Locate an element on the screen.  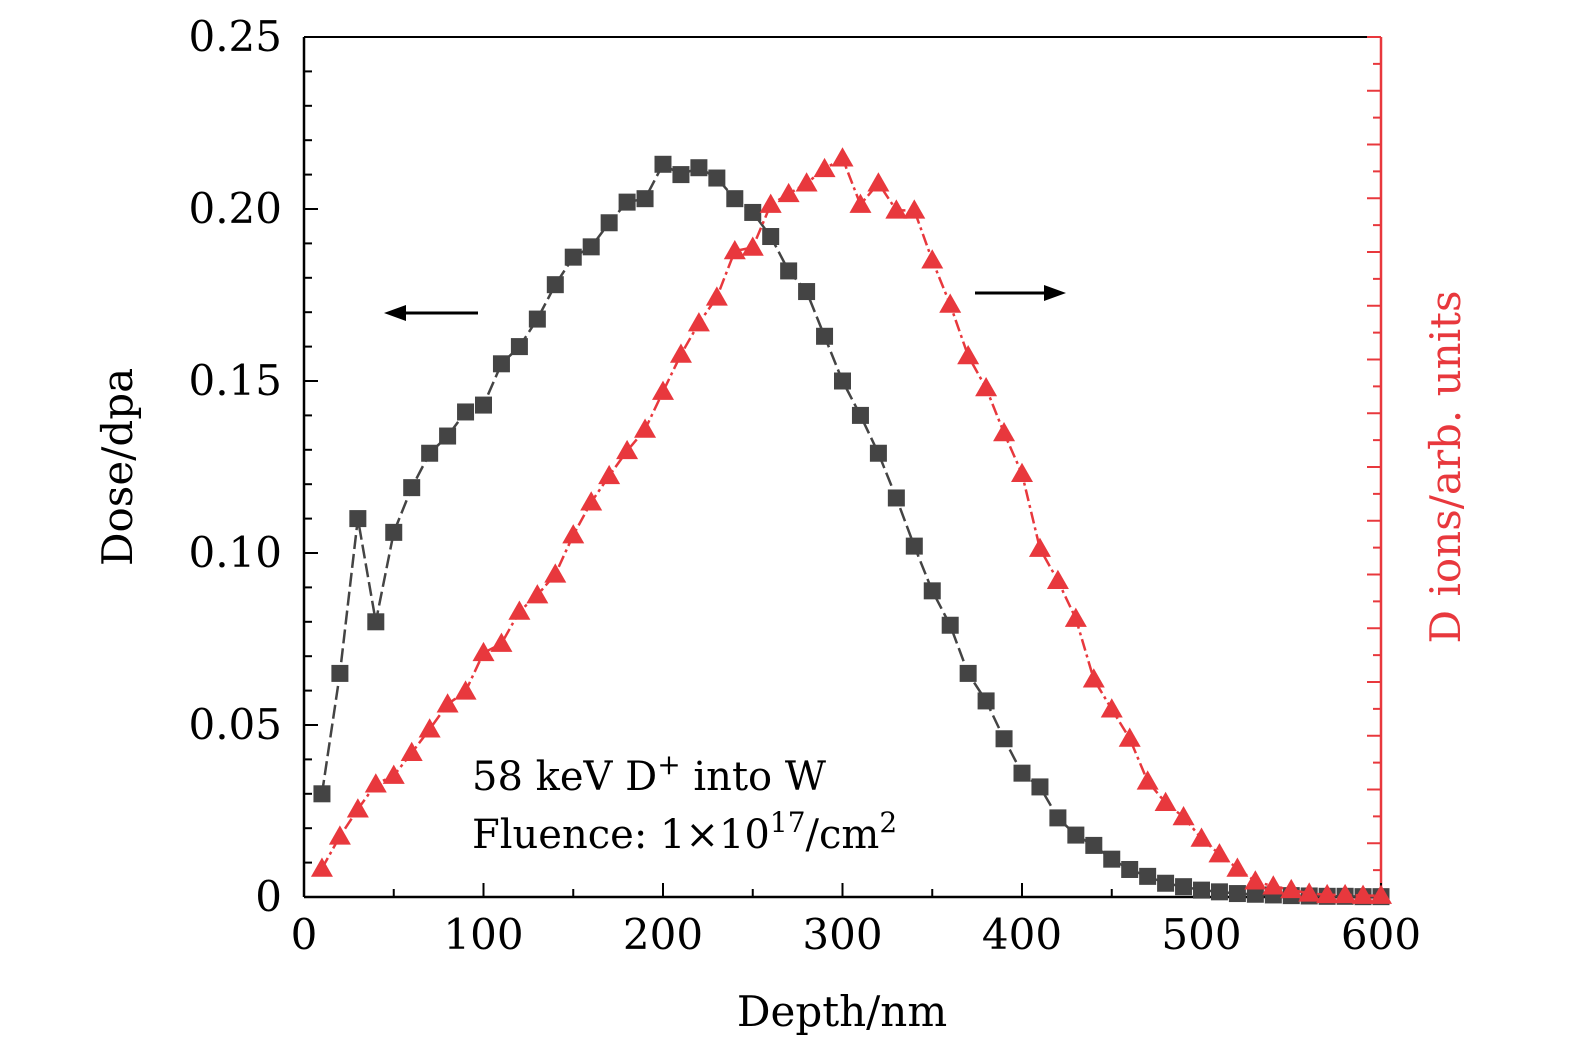
y-left-tick-label: 0.05 is located at coordinates (235, 724).